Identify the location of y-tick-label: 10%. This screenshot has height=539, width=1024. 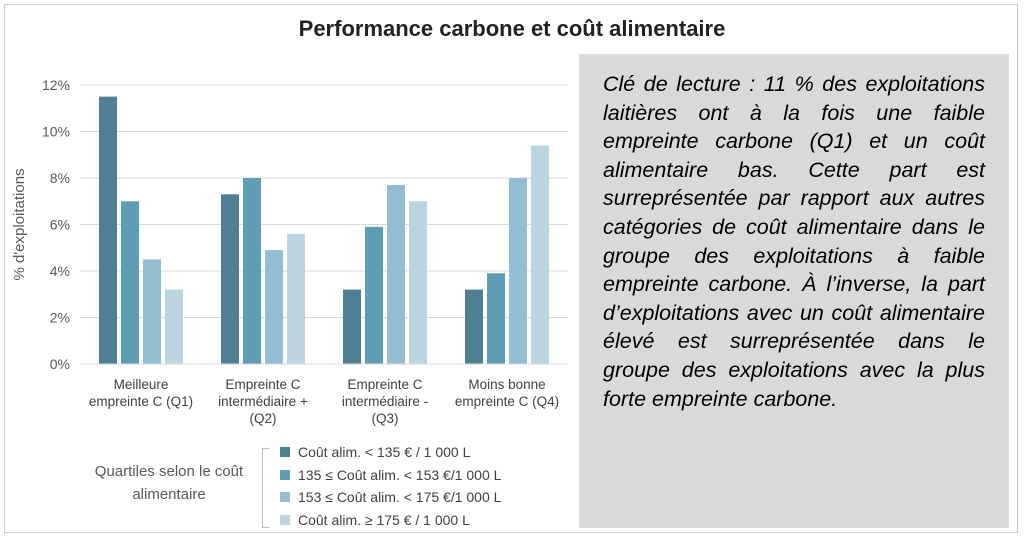
(56, 132).